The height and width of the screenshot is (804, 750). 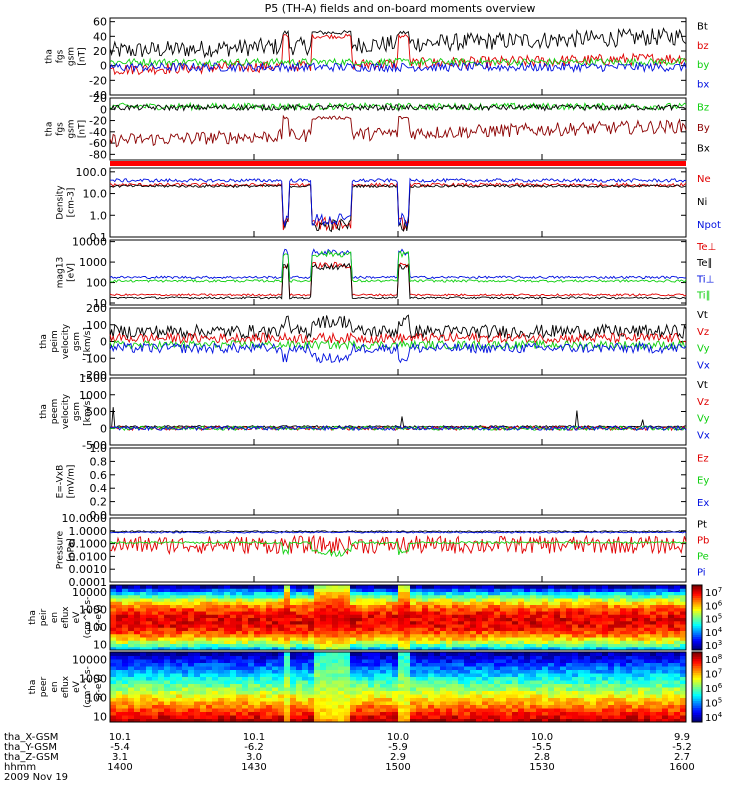 I want to click on y-tick-label: 10.0, so click(x=95, y=194).